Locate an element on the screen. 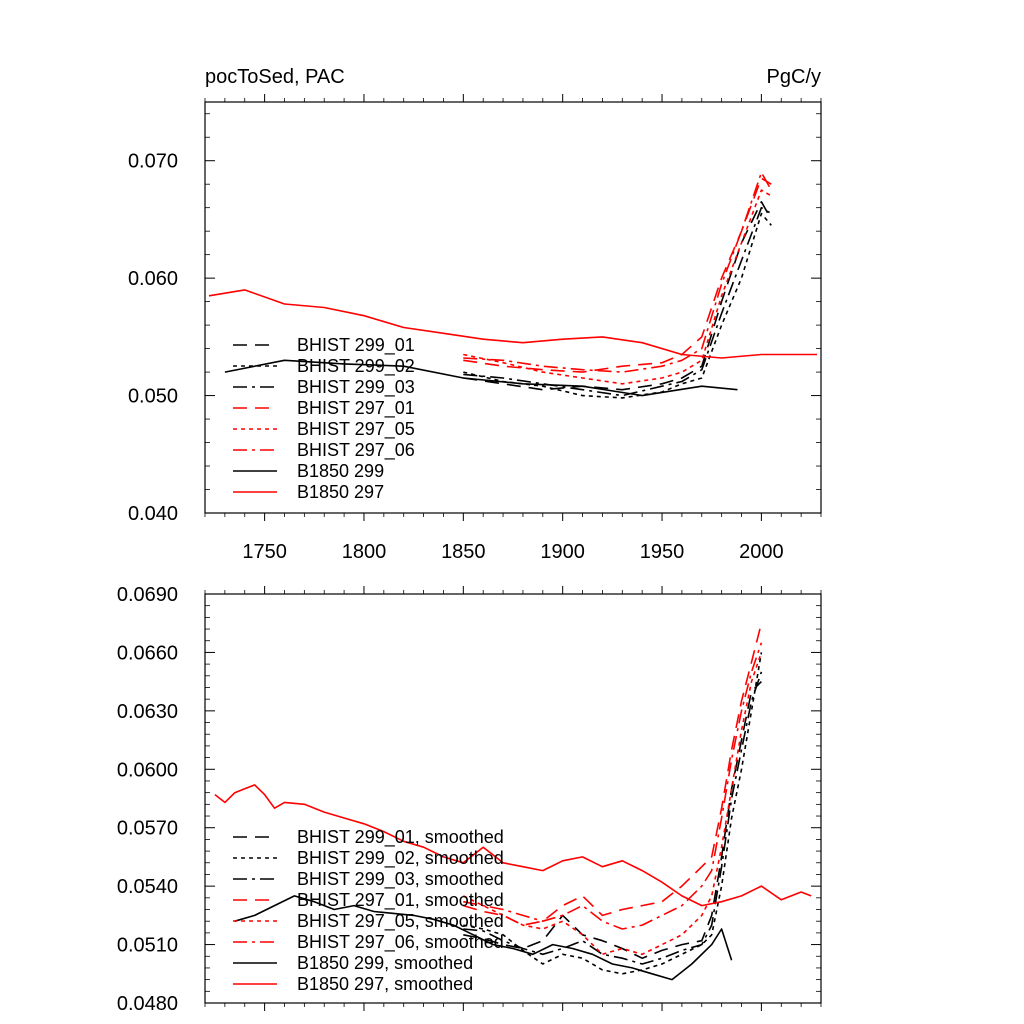 The width and height of the screenshot is (1024, 1024). top-x-tick-label: 1900 is located at coordinates (562, 552).